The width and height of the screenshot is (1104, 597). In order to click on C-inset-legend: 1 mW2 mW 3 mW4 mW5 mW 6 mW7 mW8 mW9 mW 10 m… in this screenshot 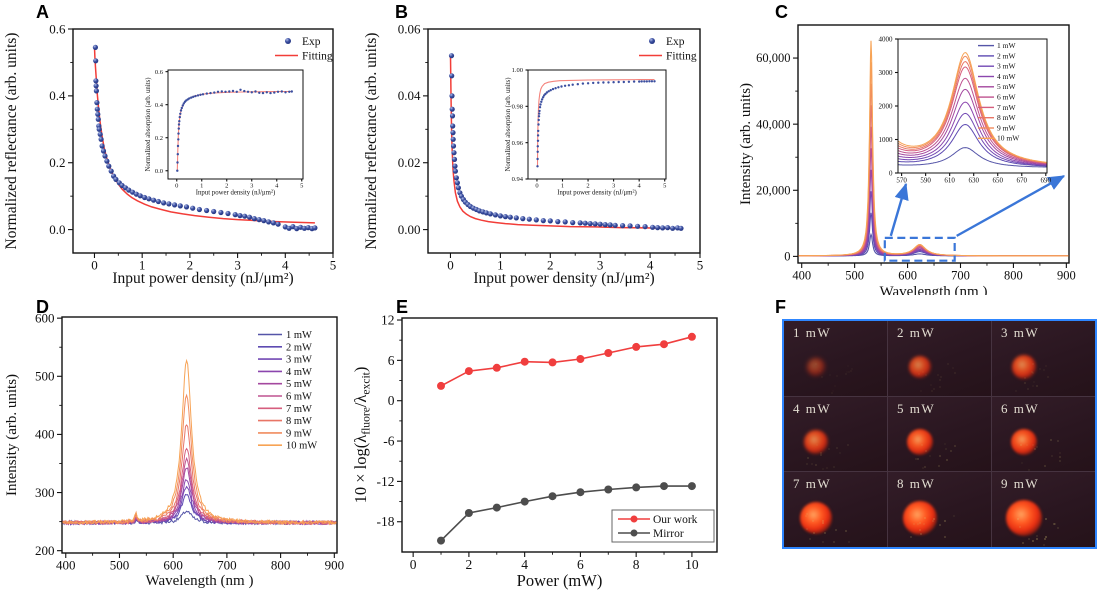, I will do `click(999, 92)`.